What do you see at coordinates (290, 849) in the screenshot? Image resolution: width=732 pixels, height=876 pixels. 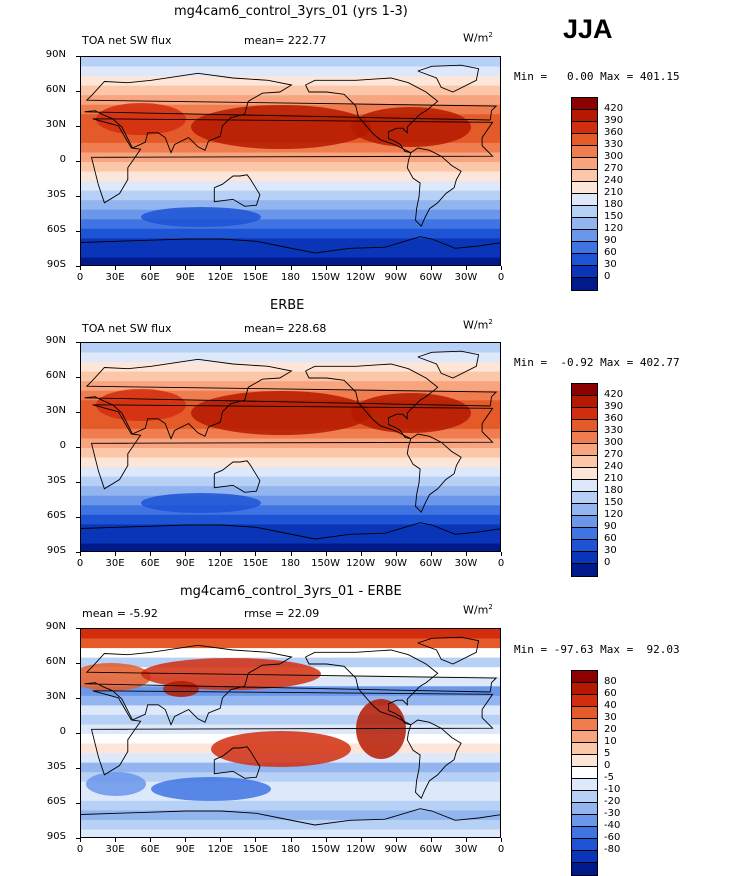 I see `lon-tick-label: 180` at bounding box center [290, 849].